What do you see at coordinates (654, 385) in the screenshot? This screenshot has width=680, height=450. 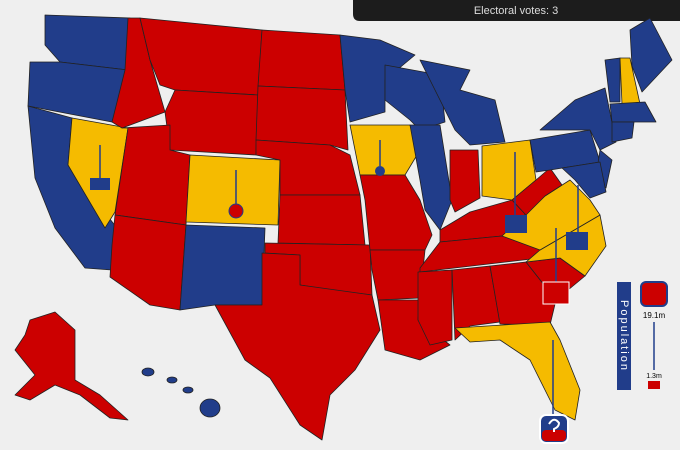 I see `elephant-icon-small` at bounding box center [654, 385].